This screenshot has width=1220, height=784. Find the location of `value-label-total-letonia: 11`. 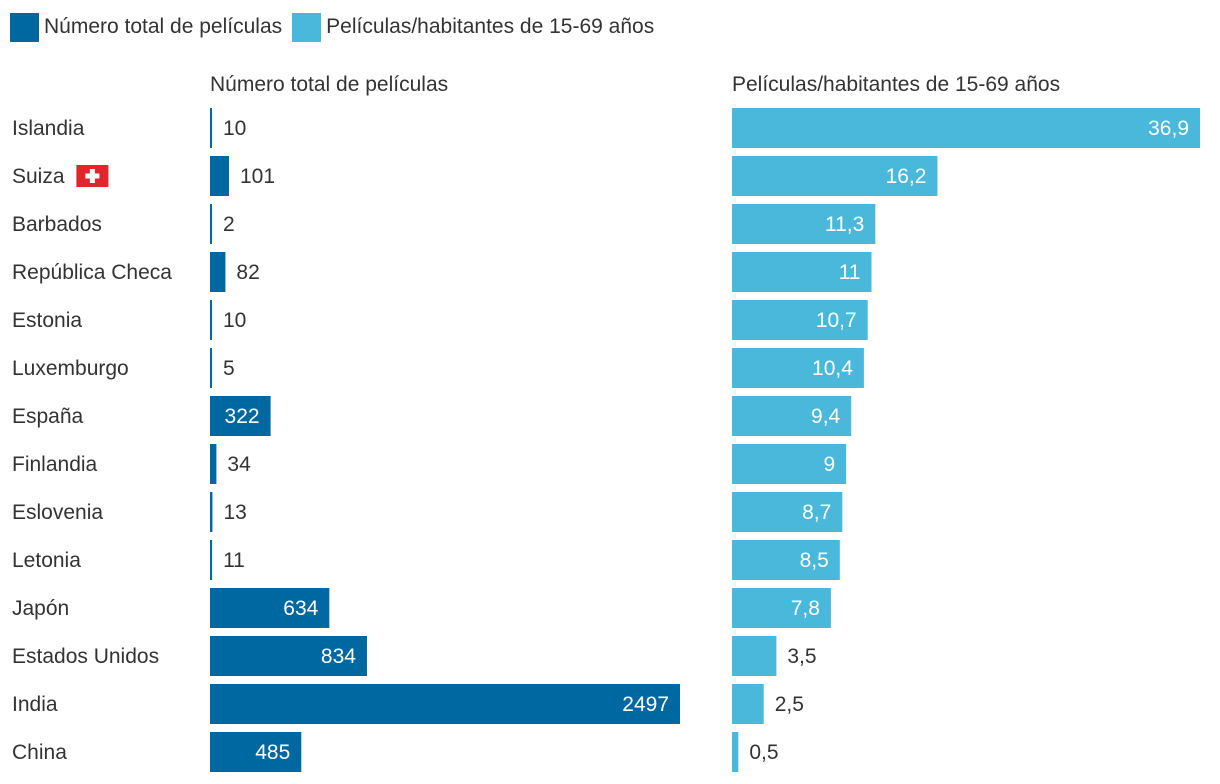

value-label-total-letonia: 11 is located at coordinates (234, 560).